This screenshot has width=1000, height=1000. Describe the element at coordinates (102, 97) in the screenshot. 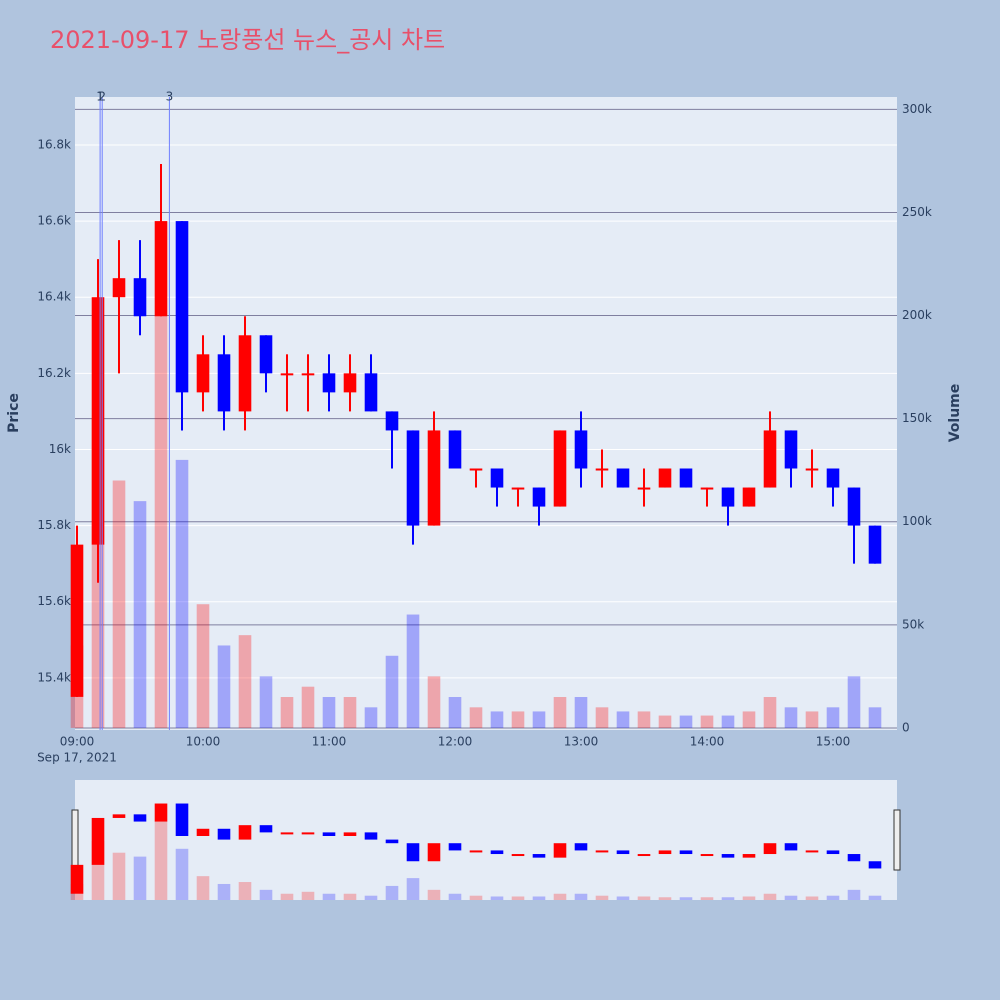

I see `annotation-label: 2` at that location.